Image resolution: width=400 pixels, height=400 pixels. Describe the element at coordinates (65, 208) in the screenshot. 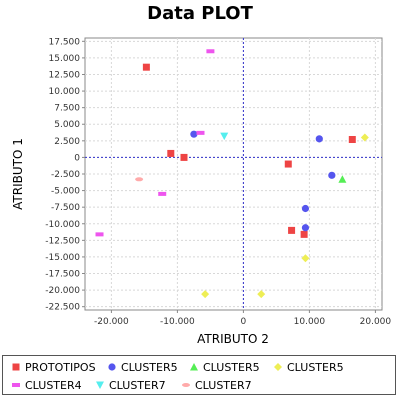

I see `y-tick-label: -7.500` at that location.